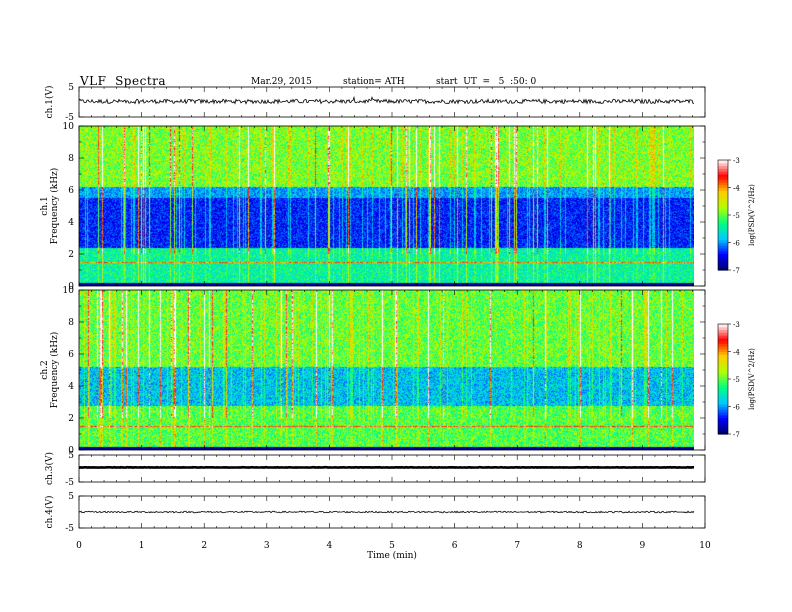 Image resolution: width=792 pixels, height=612 pixels. I want to click on ch2-spectrogram-ytick-label: 2, so click(71, 419).